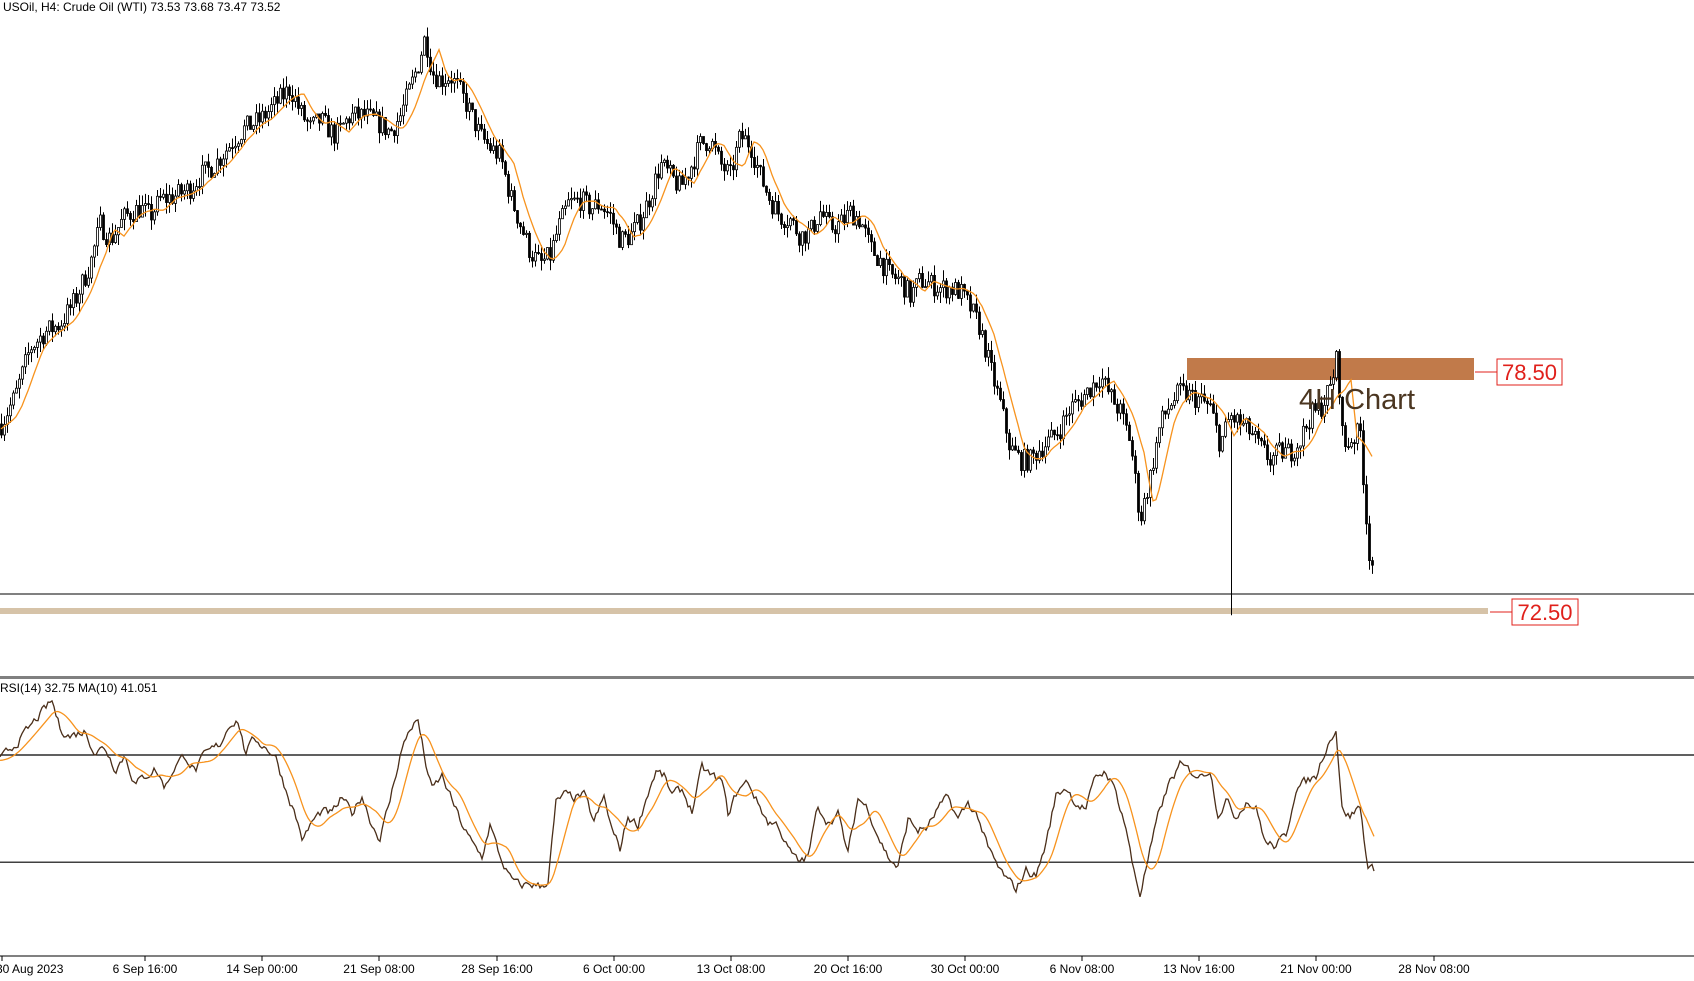 This screenshot has height=981, width=1694. Describe the element at coordinates (1316, 969) in the screenshot. I see `time-tick-label: 21 Nov 00:00` at that location.